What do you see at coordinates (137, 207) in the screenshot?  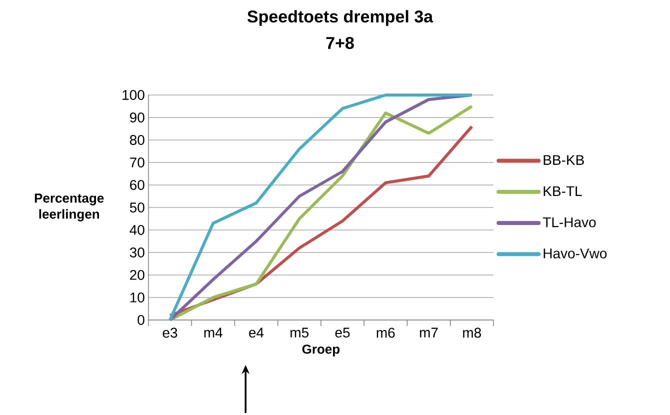 I see `y-tick-label: 50` at bounding box center [137, 207].